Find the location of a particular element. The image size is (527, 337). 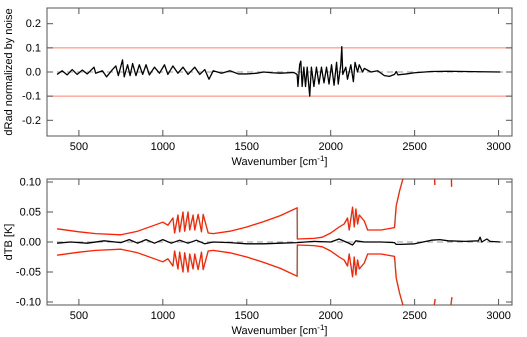

y-axis-title: dTB [K] is located at coordinates (9, 242).